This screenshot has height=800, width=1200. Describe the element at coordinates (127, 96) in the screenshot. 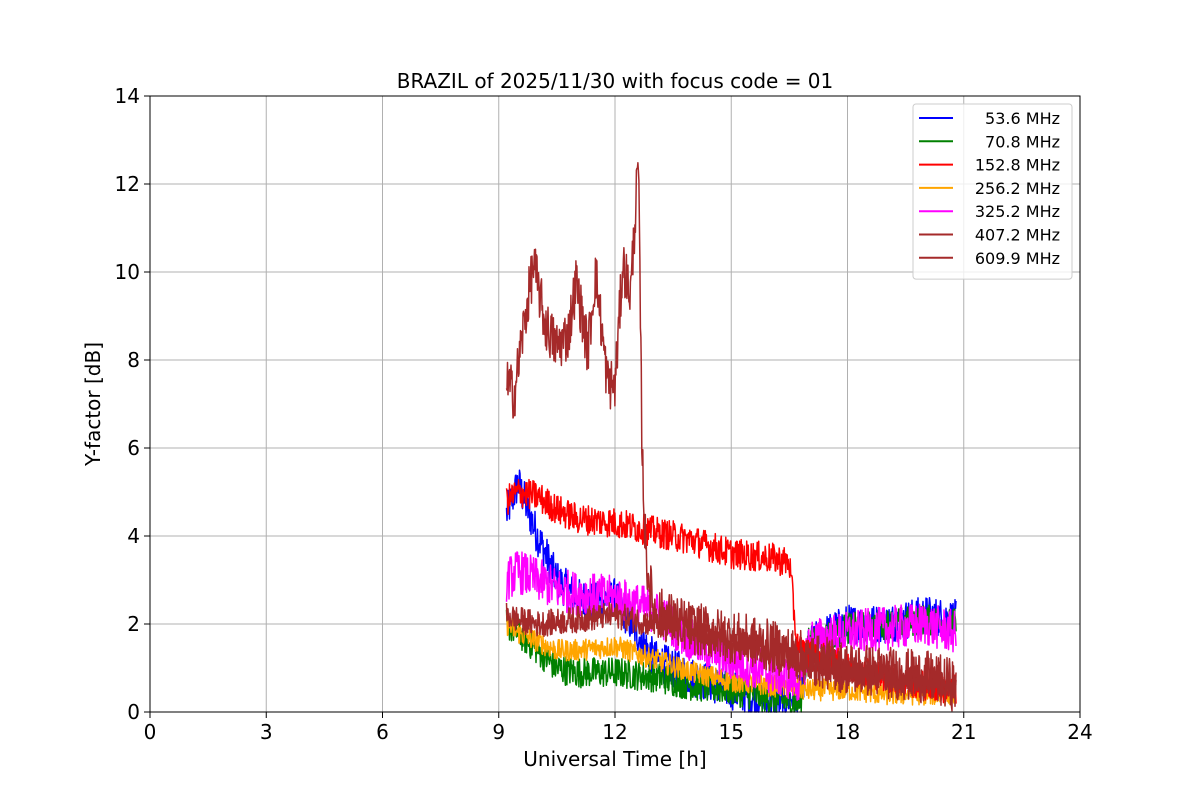

I see `y-tick-label: 14` at that location.